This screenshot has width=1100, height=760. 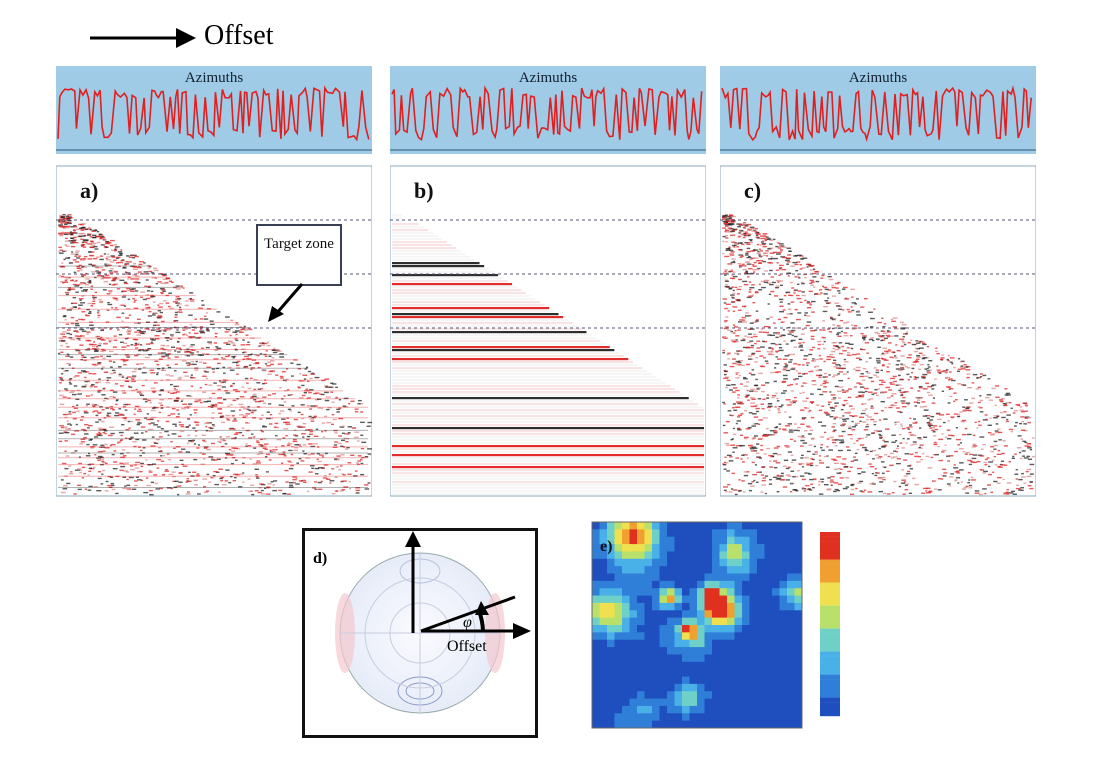 What do you see at coordinates (830, 624) in the screenshot?
I see `colorbar` at bounding box center [830, 624].